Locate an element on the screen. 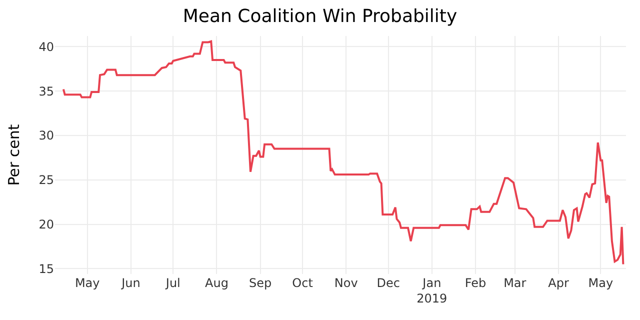 This screenshot has width=640, height=320. x-tick-label: Feb is located at coordinates (475, 283).